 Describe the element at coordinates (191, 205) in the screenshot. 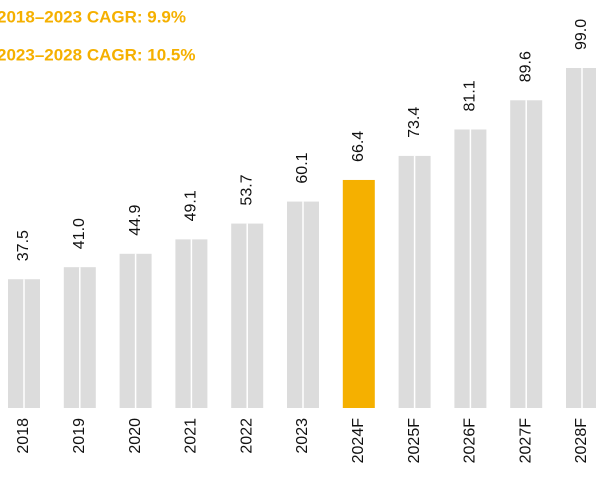

I see `value-label: 49.1` at that location.